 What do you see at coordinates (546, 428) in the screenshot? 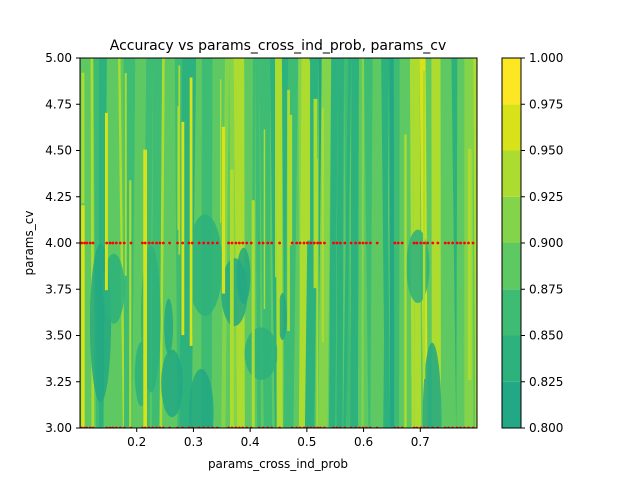
I see `colorbar-tick-label: 0.800` at bounding box center [546, 428].